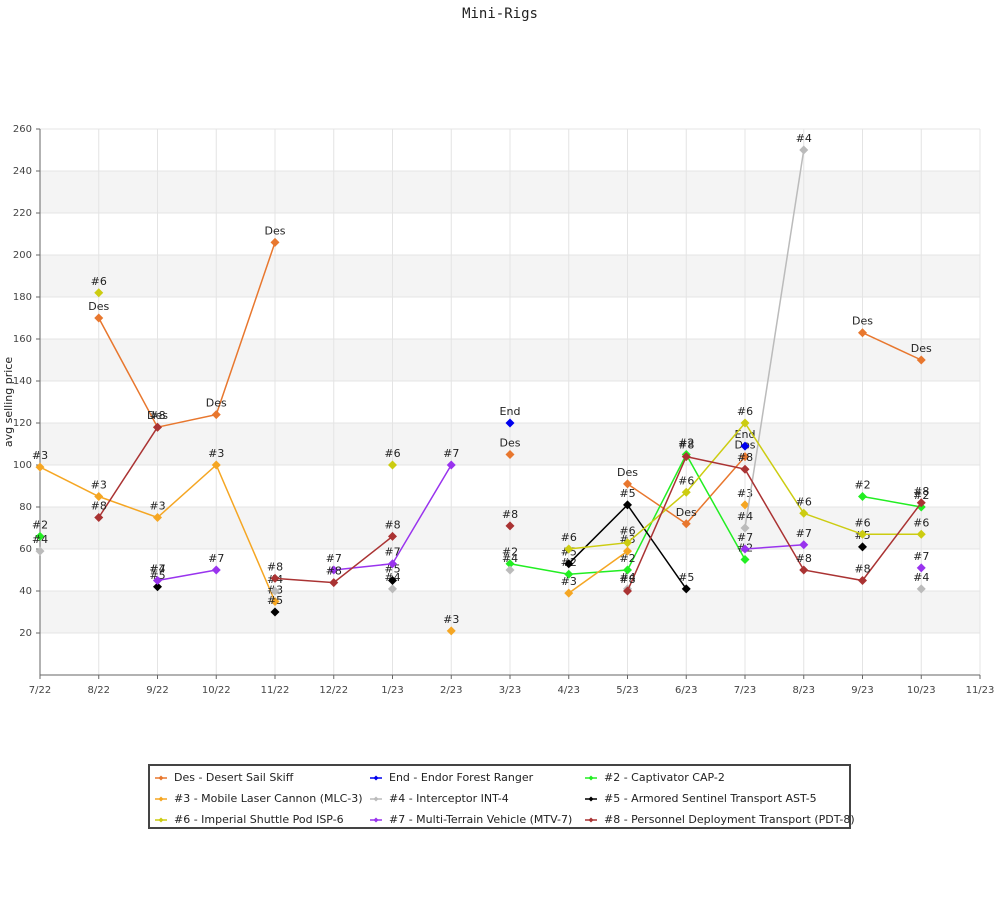 The image size is (1000, 900). Describe the element at coordinates (710, 798) in the screenshot. I see `legend-label: #5 - Armored Sentinel Transport AST-5` at that location.